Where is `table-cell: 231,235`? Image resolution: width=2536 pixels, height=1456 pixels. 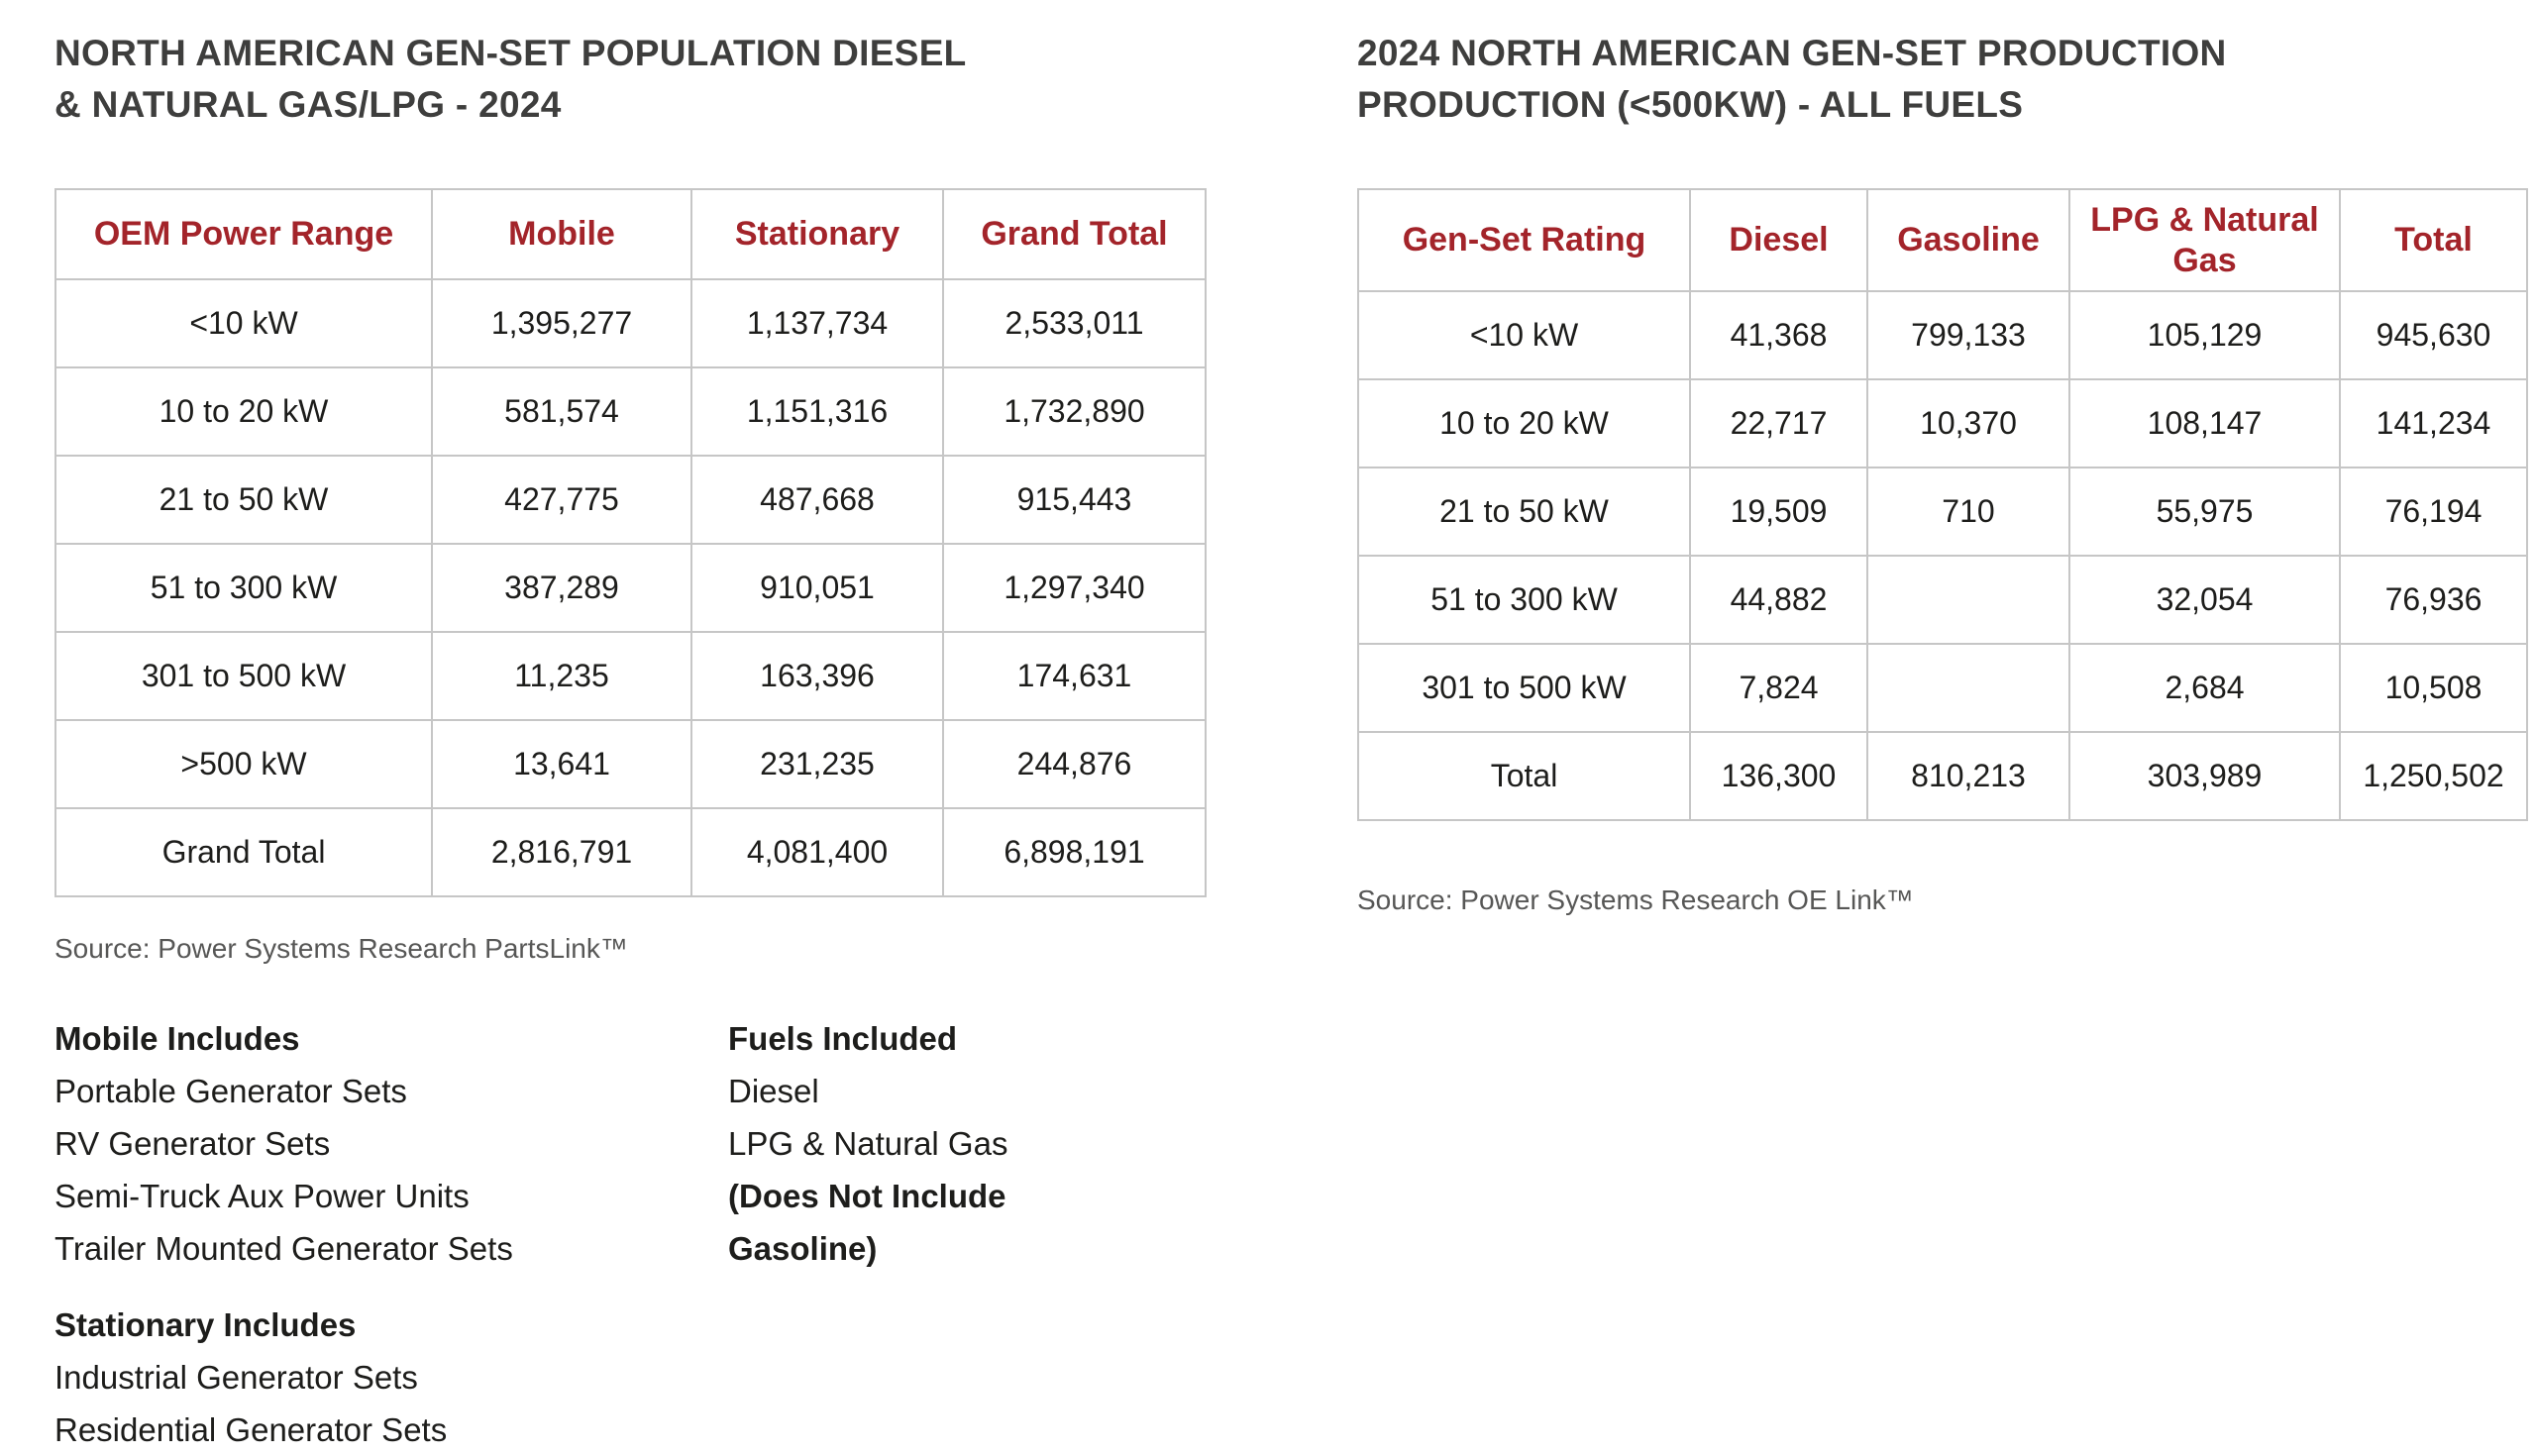 table-cell: 231,235 is located at coordinates (817, 764).